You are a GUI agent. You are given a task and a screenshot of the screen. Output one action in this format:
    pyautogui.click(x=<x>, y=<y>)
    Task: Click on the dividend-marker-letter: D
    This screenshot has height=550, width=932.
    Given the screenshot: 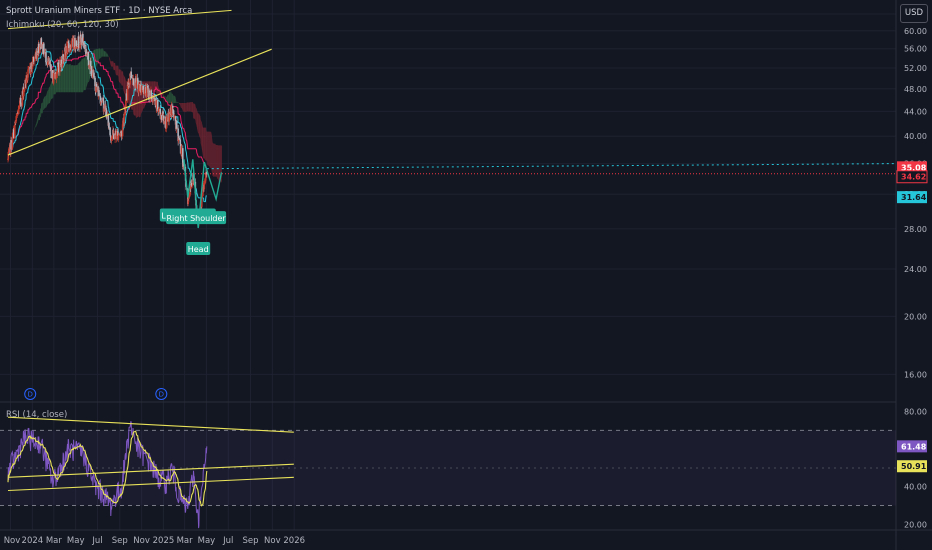 What is the action you would take?
    pyautogui.click(x=161, y=395)
    